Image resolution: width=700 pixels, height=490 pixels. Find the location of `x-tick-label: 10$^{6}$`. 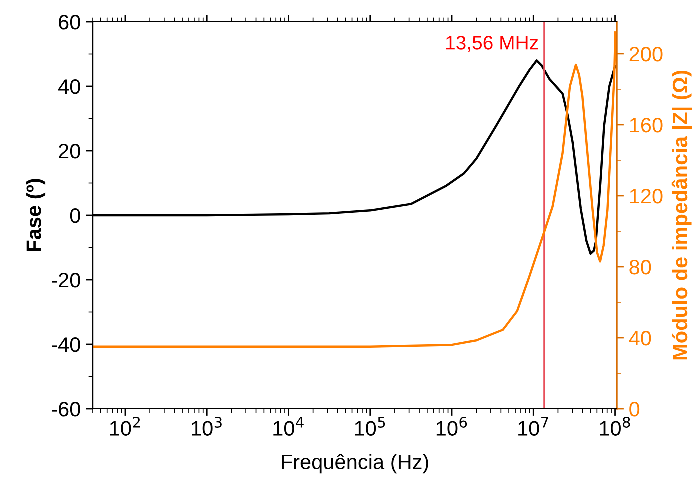

x-tick-label: 10$^{6}$ is located at coordinates (452, 426).